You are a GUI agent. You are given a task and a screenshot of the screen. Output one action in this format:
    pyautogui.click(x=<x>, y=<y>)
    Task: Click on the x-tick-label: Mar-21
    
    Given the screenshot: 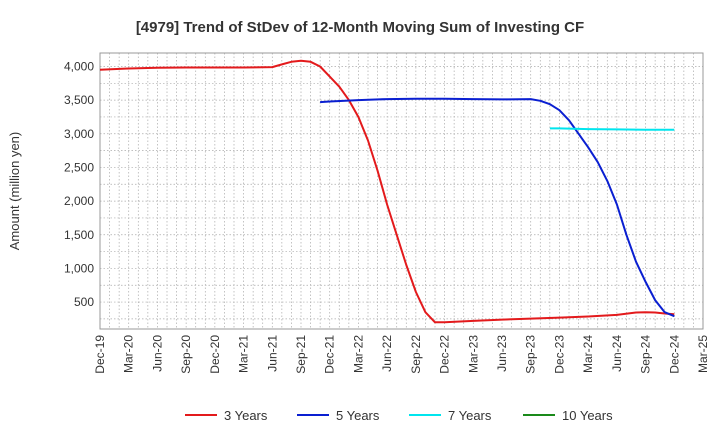 What is the action you would take?
    pyautogui.click(x=244, y=354)
    